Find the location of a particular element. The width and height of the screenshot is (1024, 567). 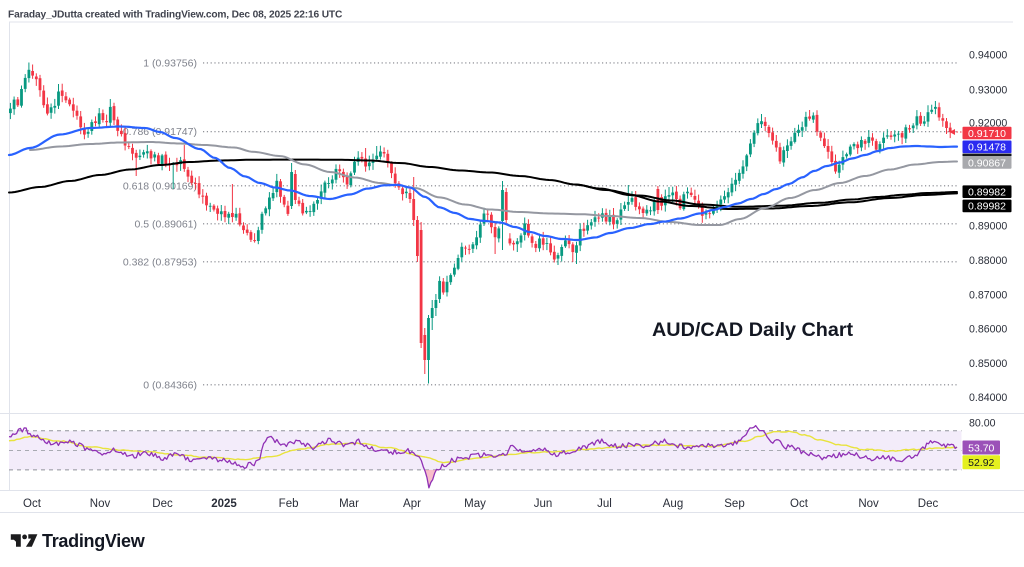

svg-text: Jul is located at coordinates (604, 504).